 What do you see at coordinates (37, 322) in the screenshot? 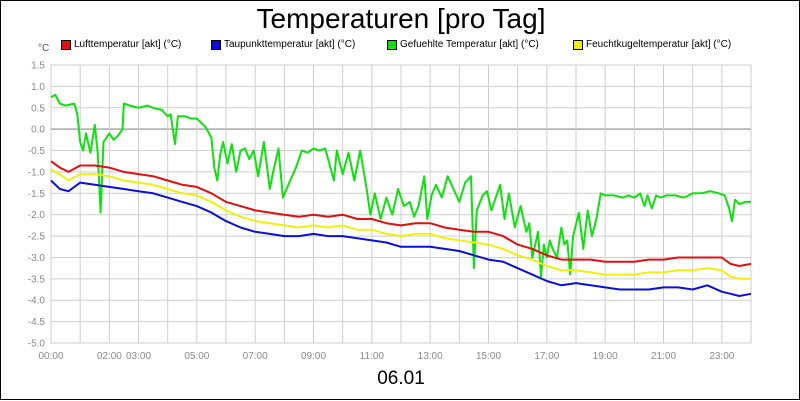
I see `y-tick-label: -4.5` at bounding box center [37, 322].